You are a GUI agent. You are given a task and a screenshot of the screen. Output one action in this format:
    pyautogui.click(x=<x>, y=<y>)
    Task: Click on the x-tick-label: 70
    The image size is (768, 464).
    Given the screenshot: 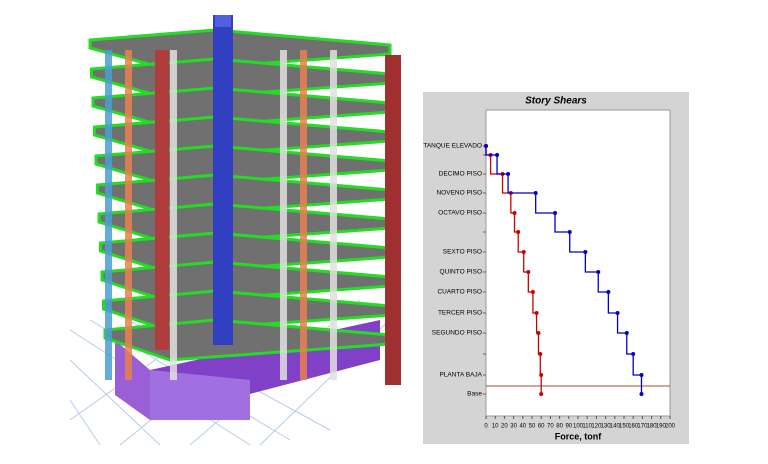 What is the action you would take?
    pyautogui.click(x=550, y=427)
    